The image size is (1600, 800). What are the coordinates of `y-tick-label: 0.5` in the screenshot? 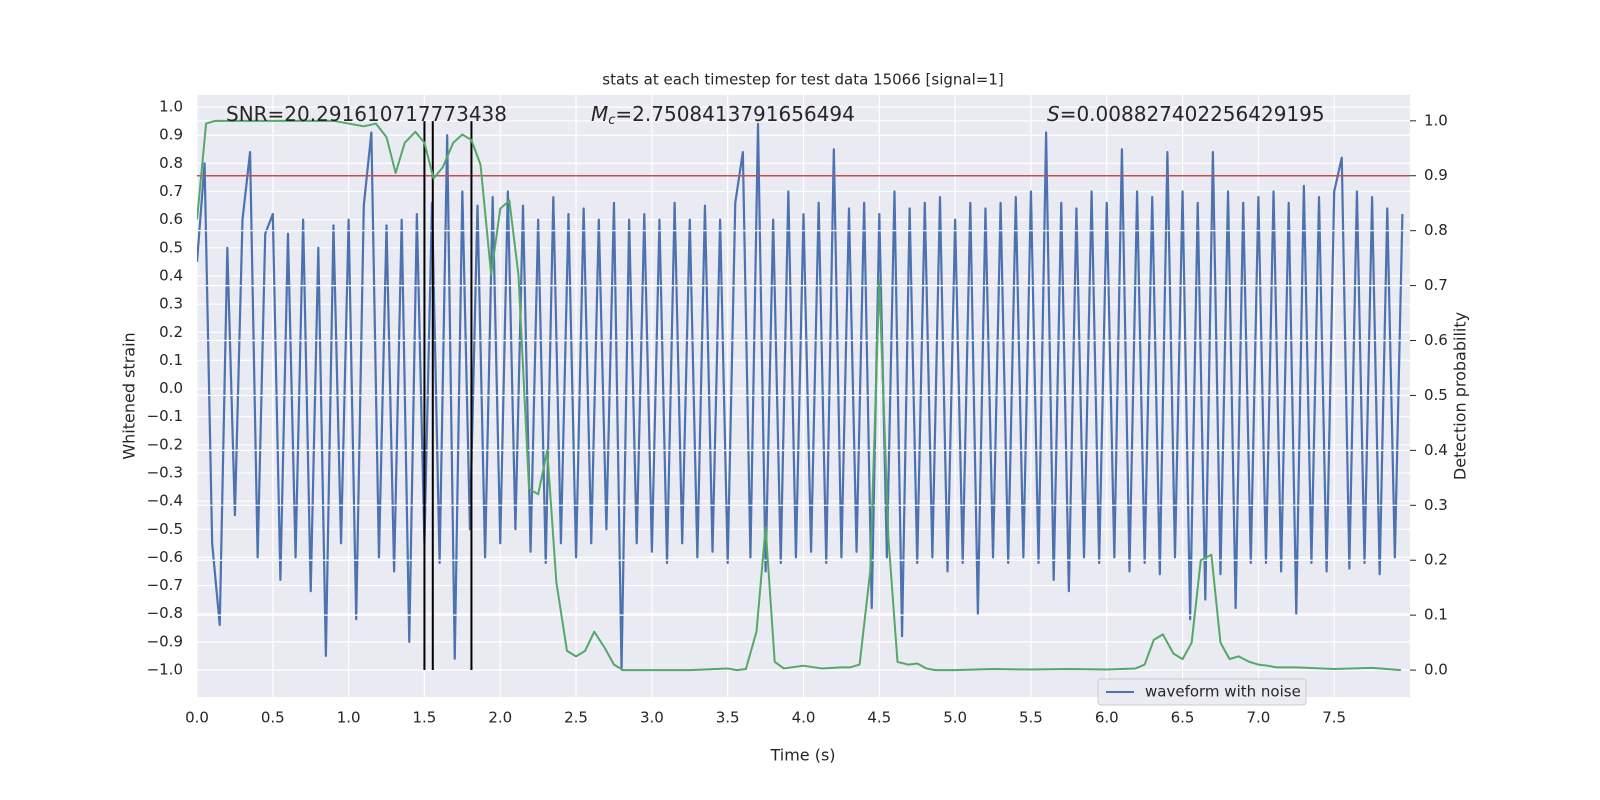 It's located at (171, 247).